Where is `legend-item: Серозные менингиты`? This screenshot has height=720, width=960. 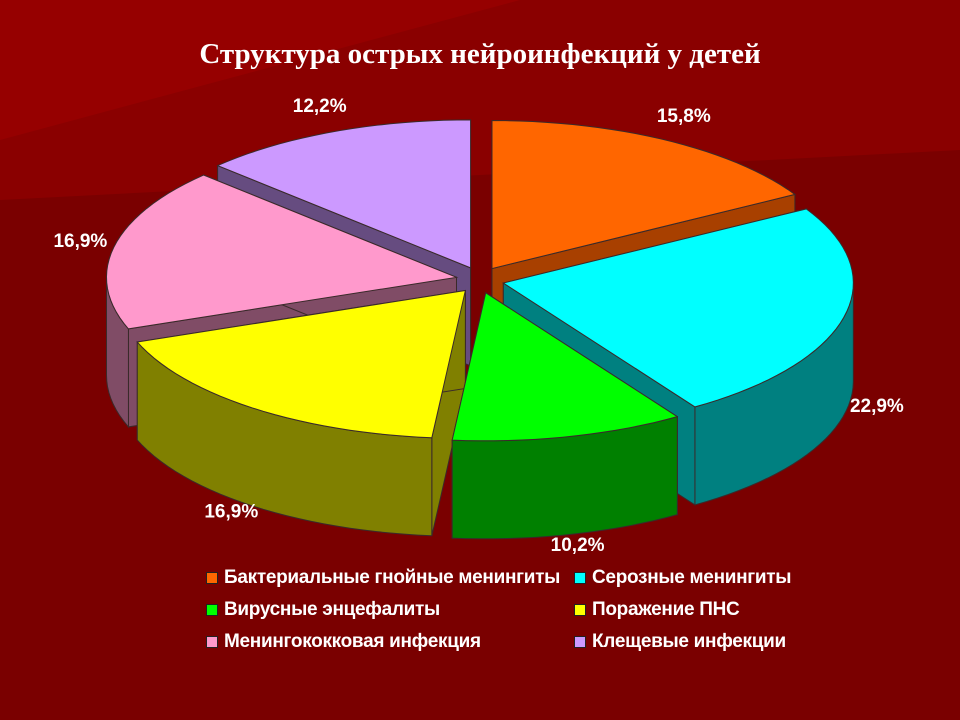 legend-item: Серозные менингиты is located at coordinates (699, 578).